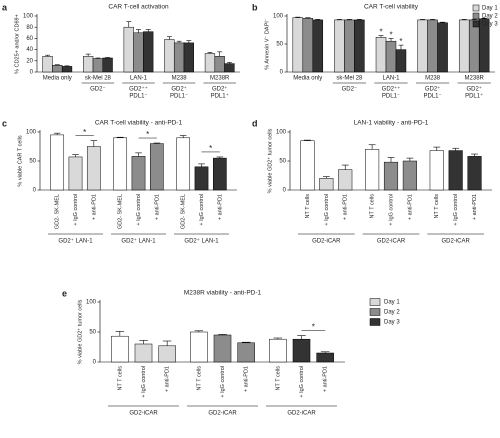 This screenshot has height=438, width=500. What do you see at coordinates (282, 73) in the screenshot?
I see `y-tick-label: 0` at bounding box center [282, 73].